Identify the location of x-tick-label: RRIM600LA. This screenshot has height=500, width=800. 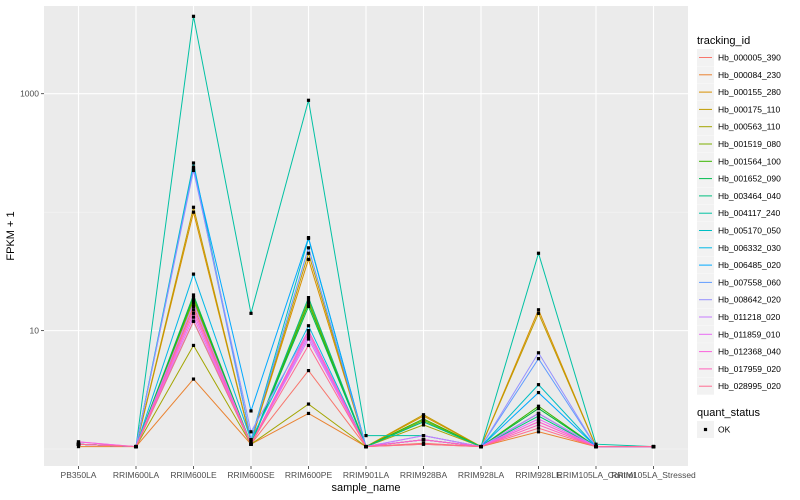
(136, 475).